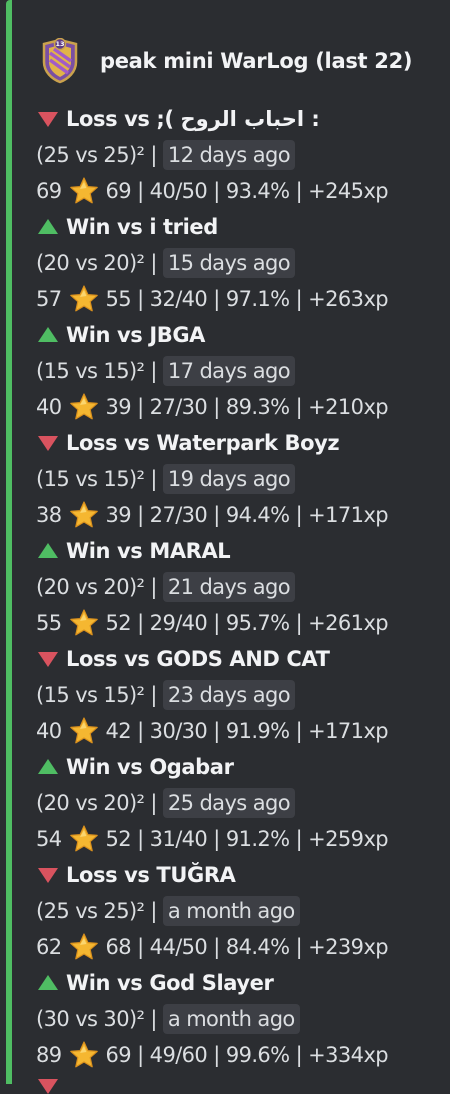 This screenshot has width=450, height=1094. Describe the element at coordinates (9, 542) in the screenshot. I see `embed-accent-bar` at that location.